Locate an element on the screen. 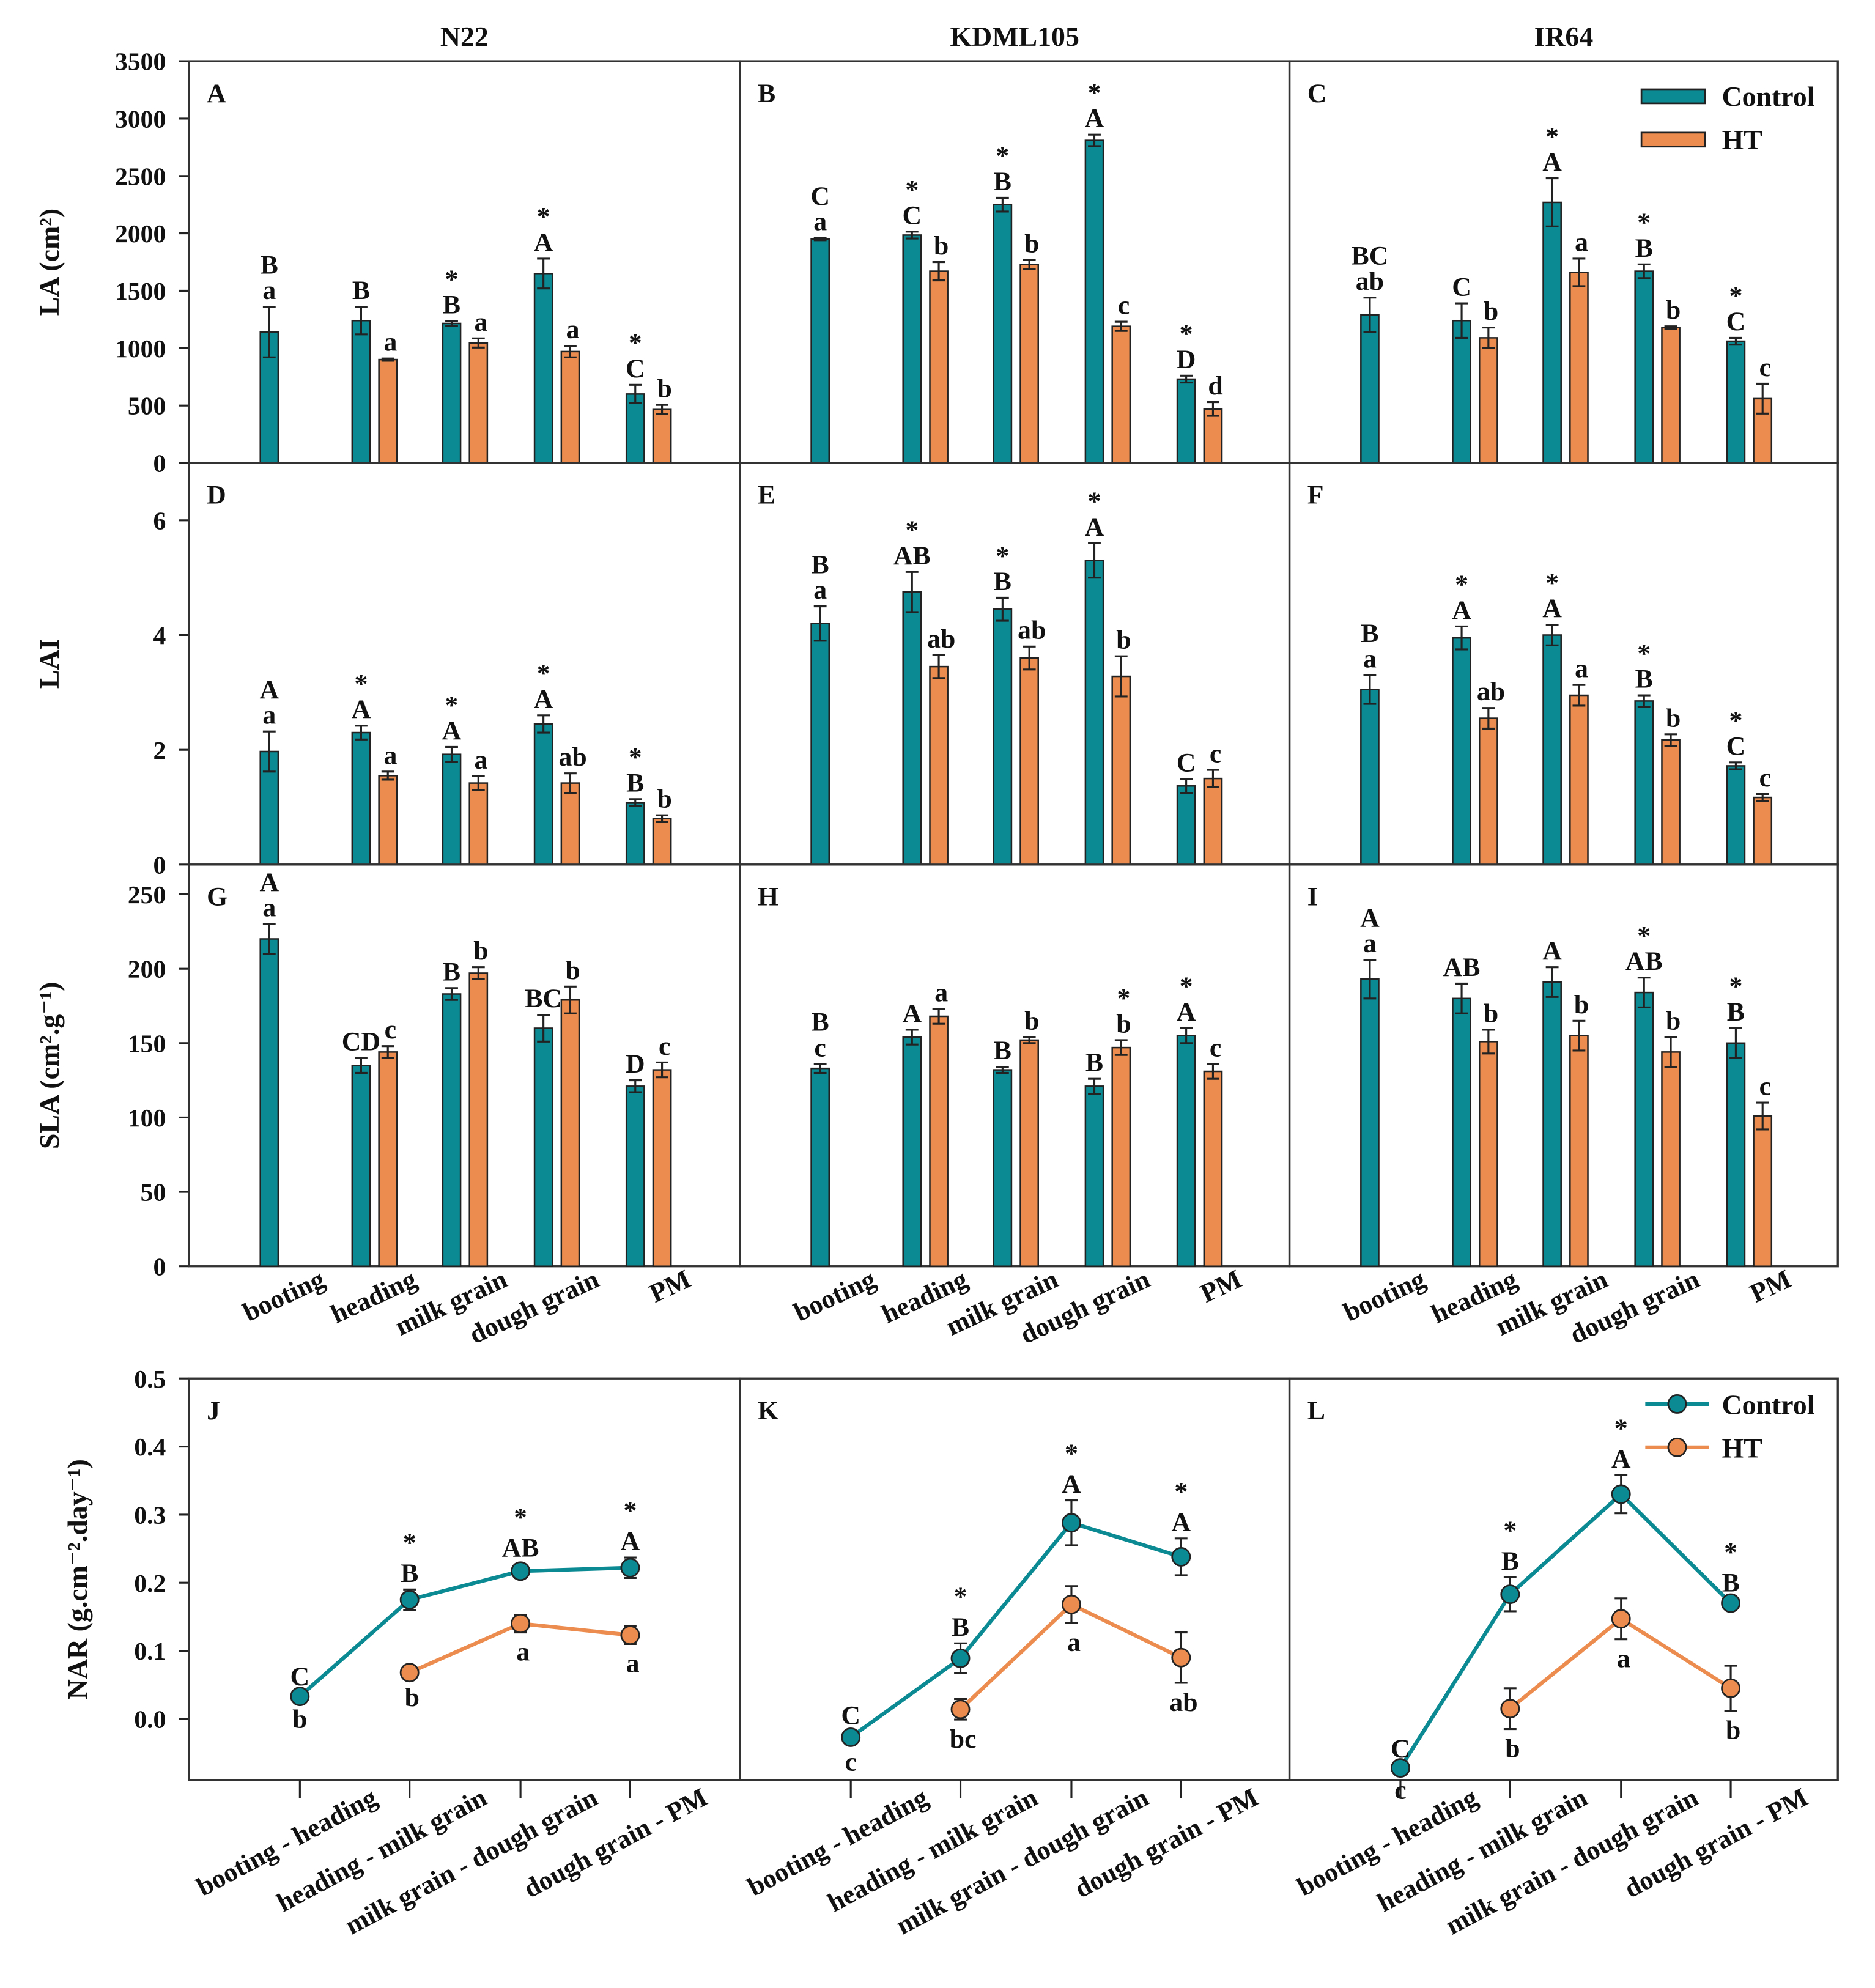  x-tick-label: booting is located at coordinates (835, 1297).